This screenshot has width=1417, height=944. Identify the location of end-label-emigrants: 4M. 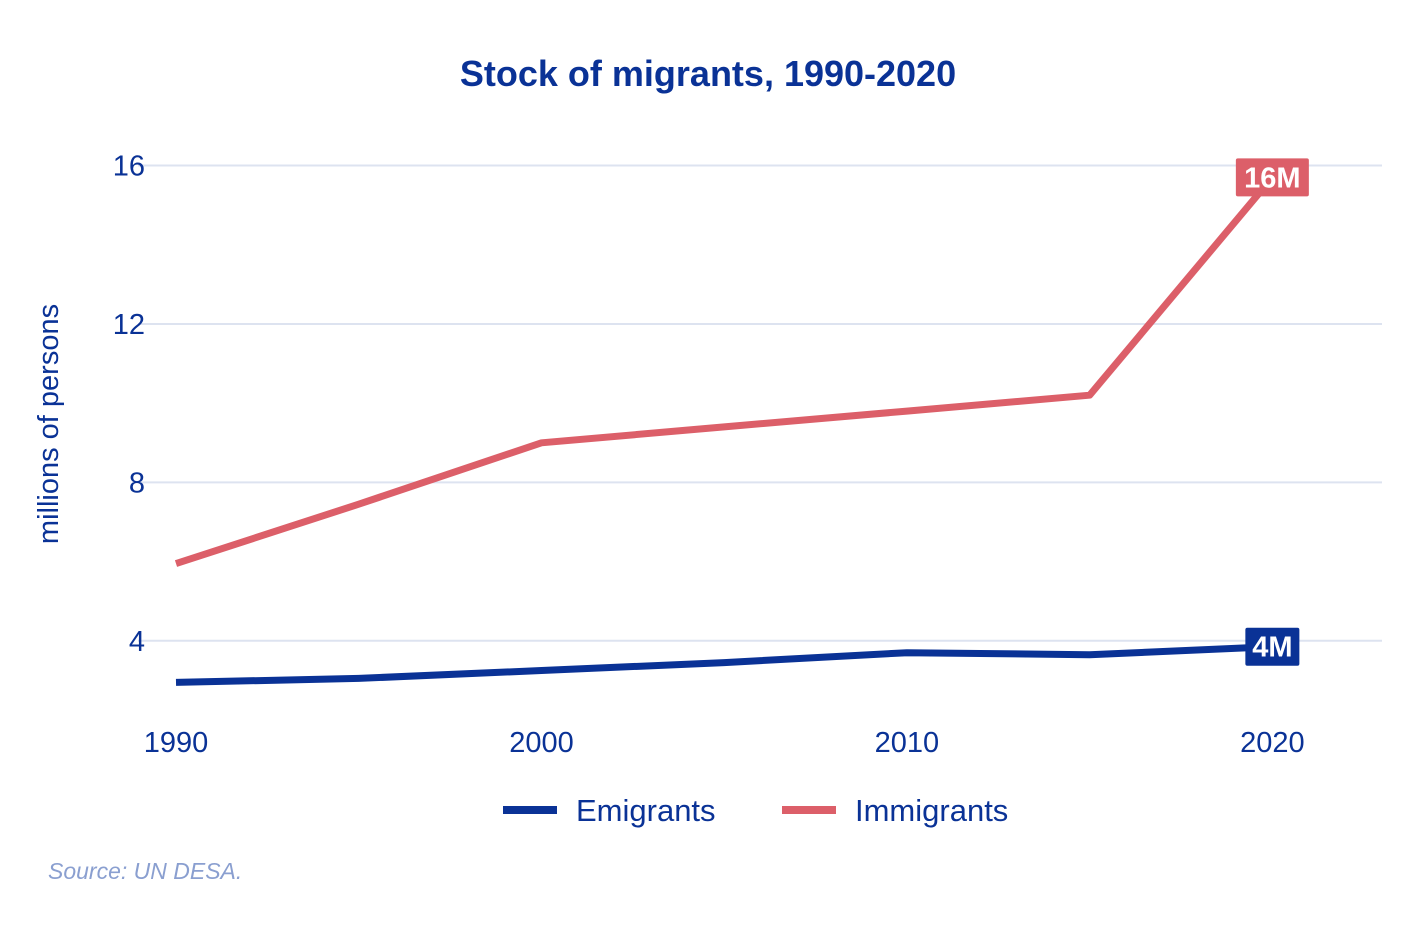
(1272, 646).